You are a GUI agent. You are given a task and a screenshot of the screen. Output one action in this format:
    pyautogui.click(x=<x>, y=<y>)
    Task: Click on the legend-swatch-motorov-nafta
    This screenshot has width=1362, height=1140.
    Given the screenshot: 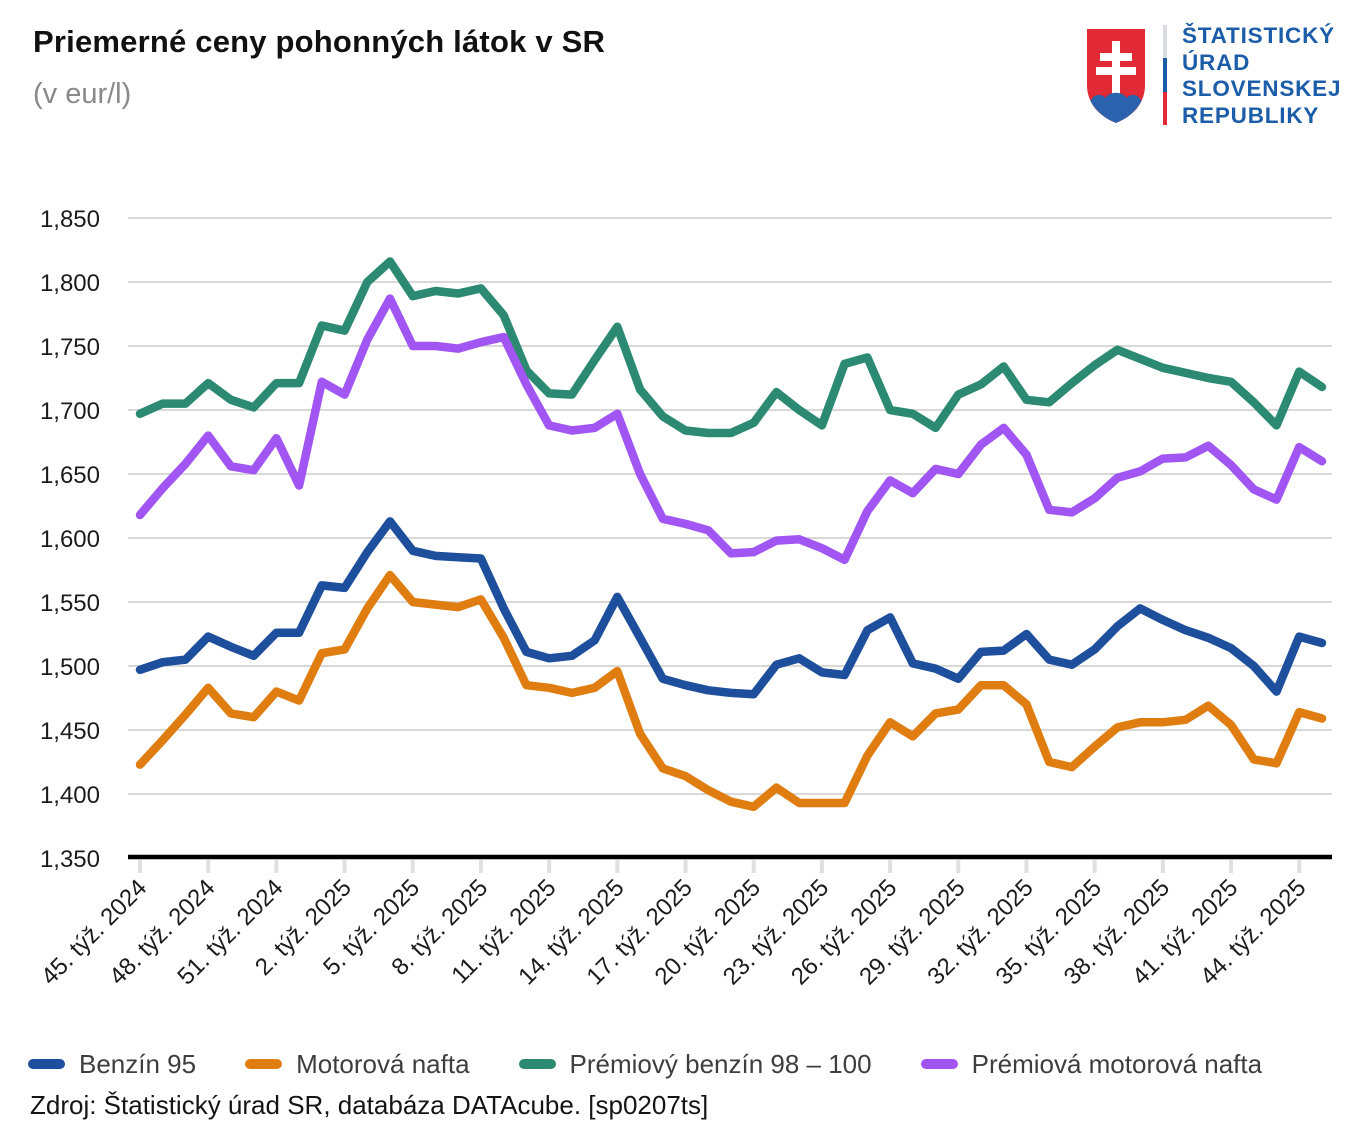 What is the action you would take?
    pyautogui.click(x=264, y=1064)
    